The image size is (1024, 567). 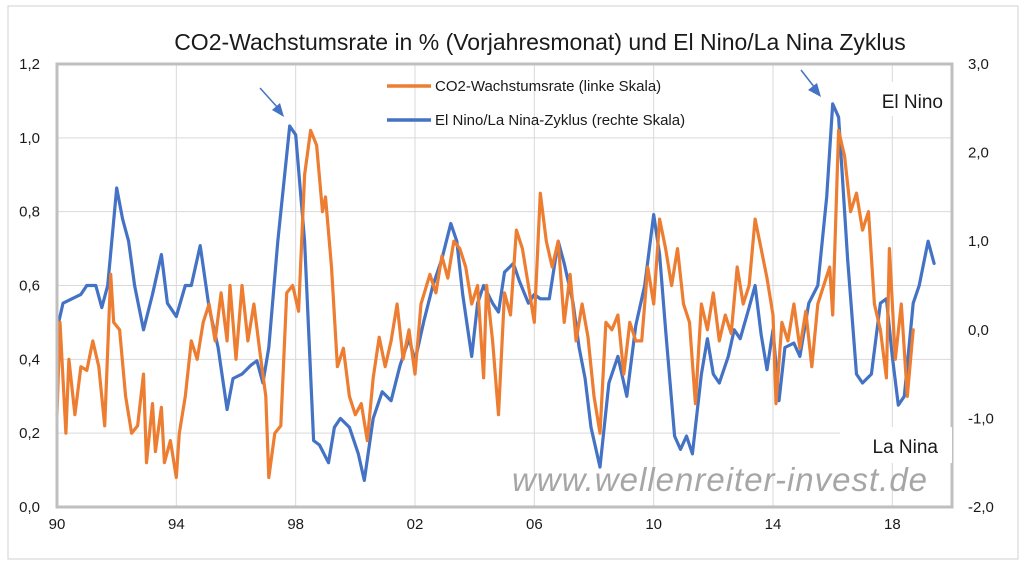 I want to click on right-tick-label: 3,0, so click(x=978, y=64).